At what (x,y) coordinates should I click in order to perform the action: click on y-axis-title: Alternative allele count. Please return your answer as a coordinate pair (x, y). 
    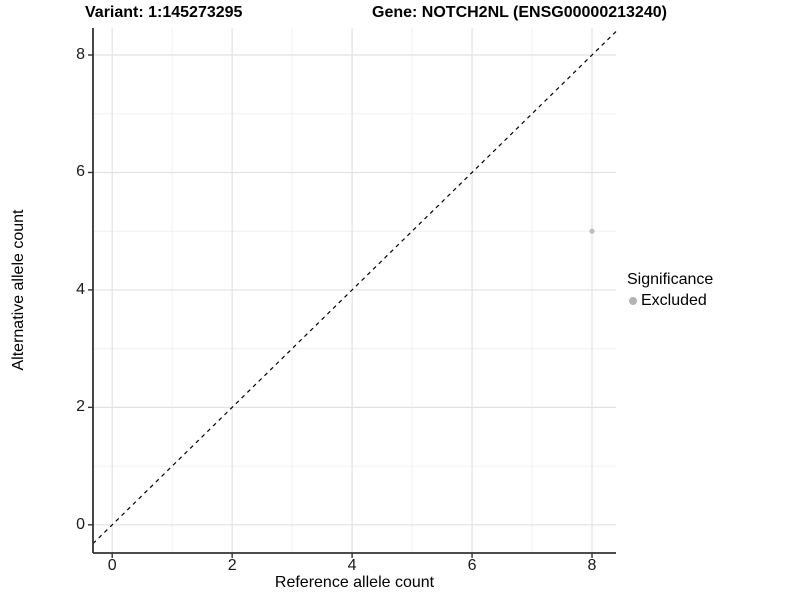
    Looking at the image, I should click on (18, 290).